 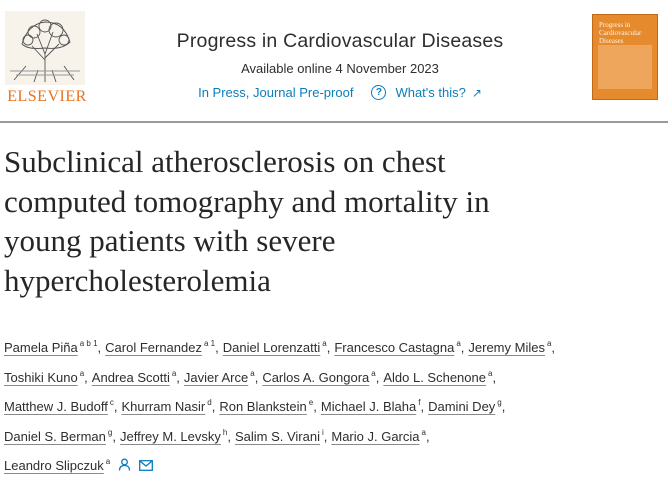 What do you see at coordinates (225, 432) in the screenshot?
I see `affiliation-marker: h` at bounding box center [225, 432].